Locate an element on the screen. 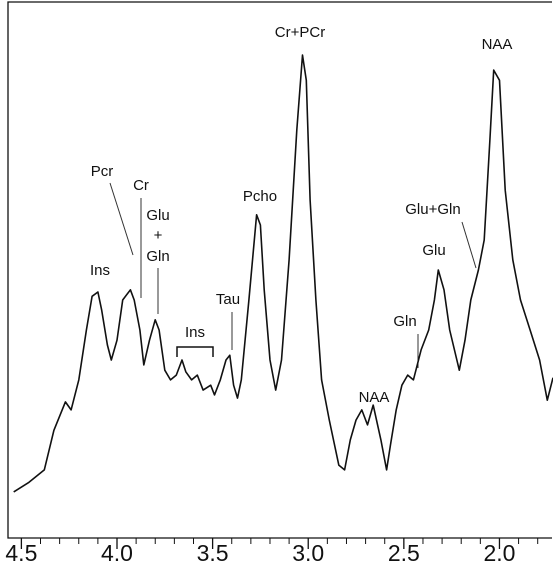  x-tick-label: 4.0 is located at coordinates (117, 553).